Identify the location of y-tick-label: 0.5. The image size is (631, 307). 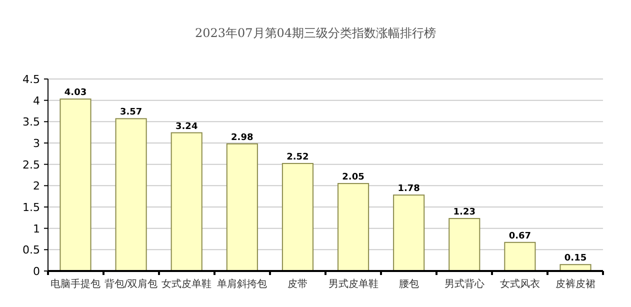
(31, 250).